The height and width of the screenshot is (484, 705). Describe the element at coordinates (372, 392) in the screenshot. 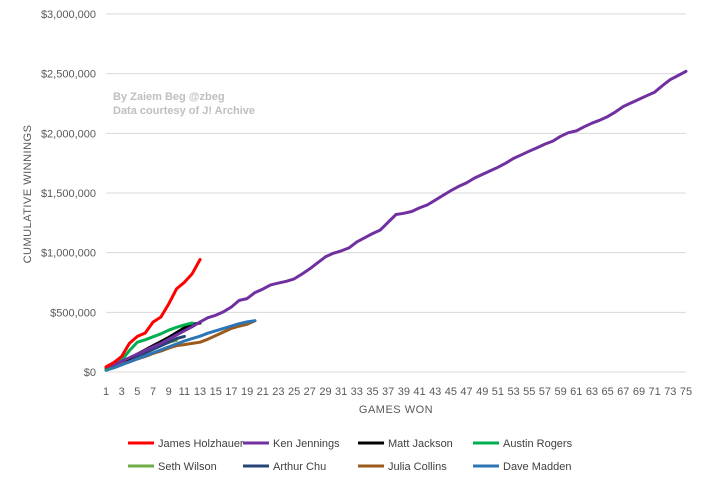

I see `x-tick-label: 35` at that location.